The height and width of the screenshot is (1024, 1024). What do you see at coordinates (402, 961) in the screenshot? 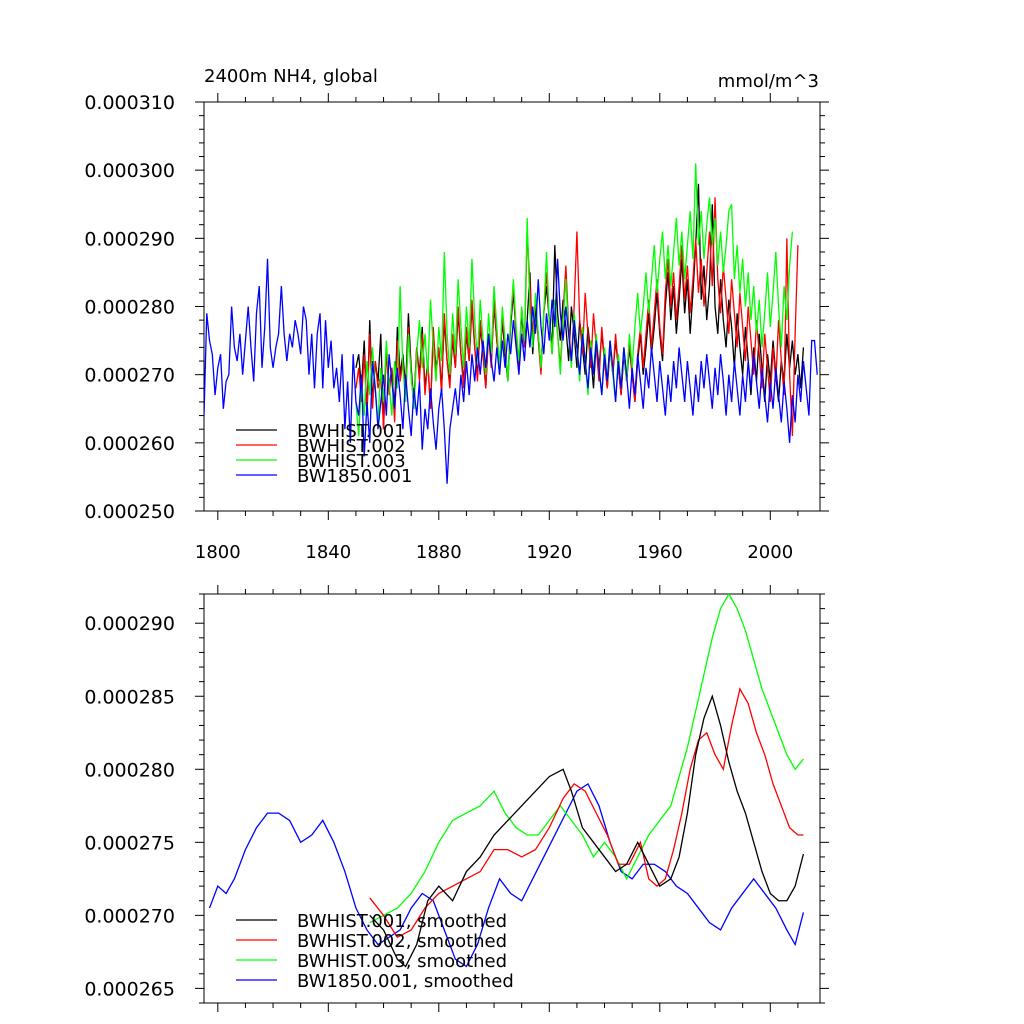
I see `legend-label: BWHIST.003, smoothed` at bounding box center [402, 961].